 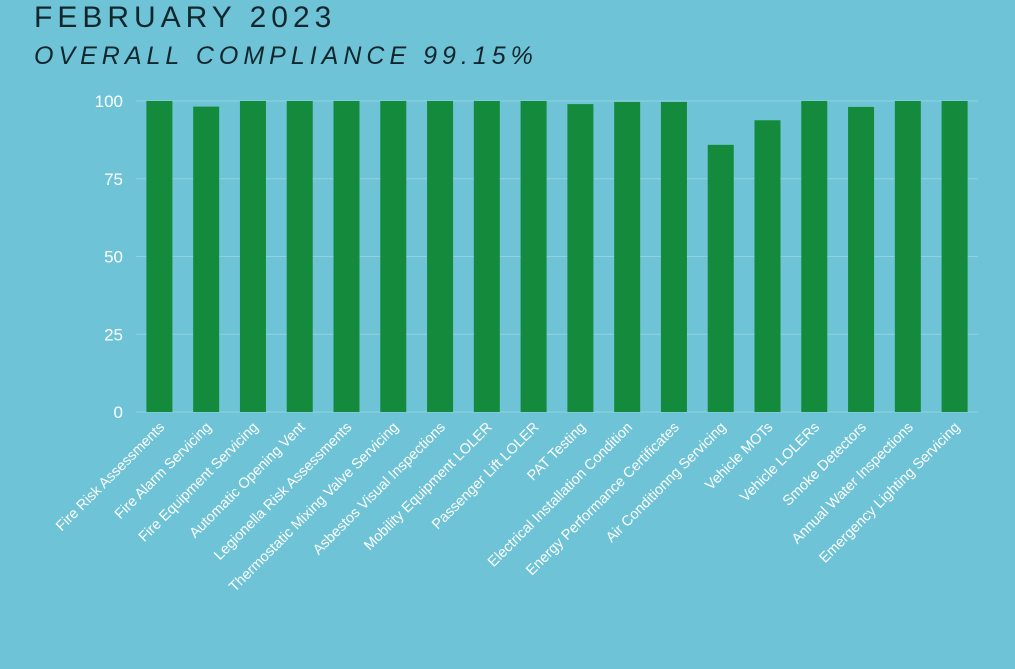 What do you see at coordinates (118, 412) in the screenshot?
I see `y-tick-label-0: 0` at bounding box center [118, 412].